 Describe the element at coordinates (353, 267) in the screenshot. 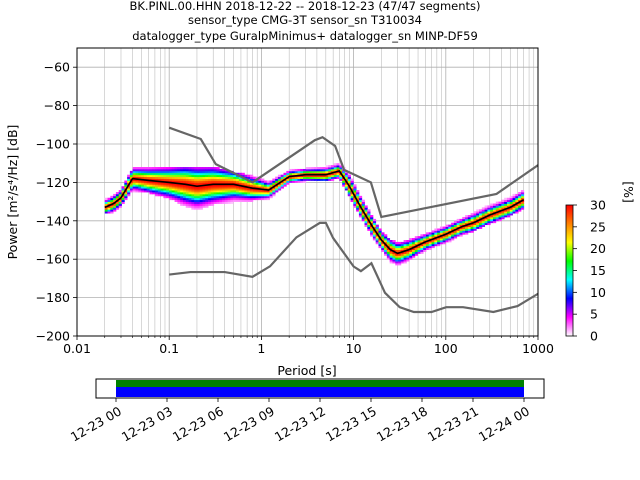

I see `low-noise-model-line` at that location.